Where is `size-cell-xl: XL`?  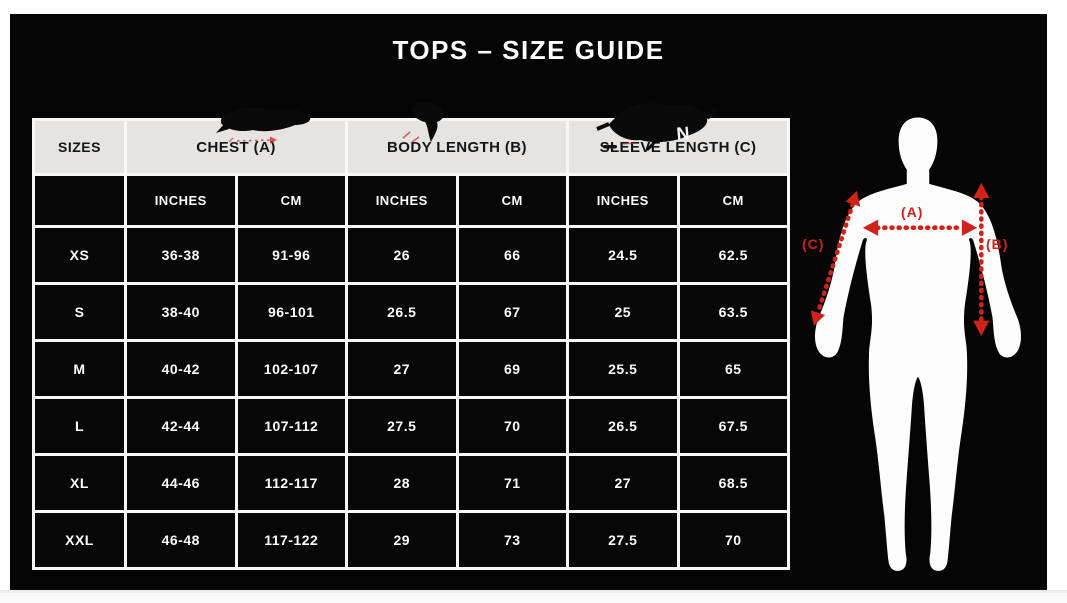
size-cell-xl: XL is located at coordinates (79, 483).